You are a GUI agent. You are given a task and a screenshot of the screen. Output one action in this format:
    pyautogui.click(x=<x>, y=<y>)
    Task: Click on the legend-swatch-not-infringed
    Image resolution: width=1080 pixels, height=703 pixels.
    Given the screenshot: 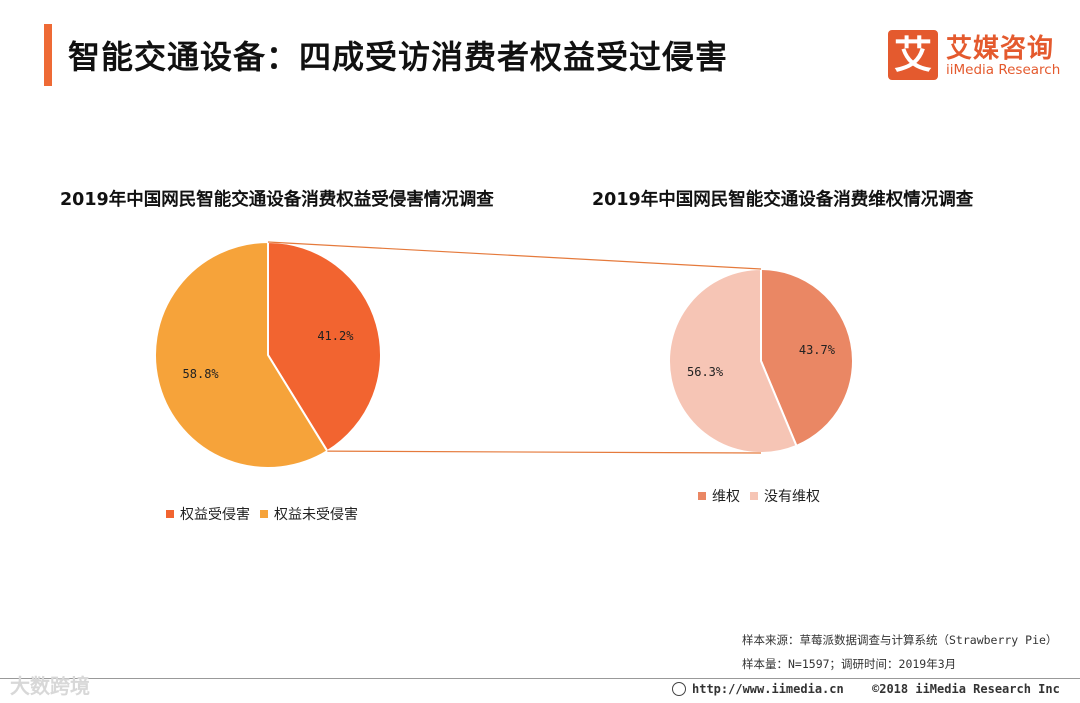 What is the action you would take?
    pyautogui.click(x=264, y=514)
    